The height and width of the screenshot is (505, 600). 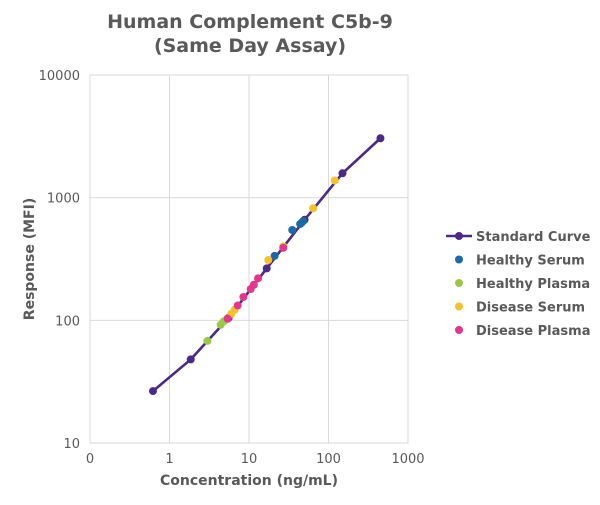 I want to click on y-axis-title: Response (MFI), so click(x=30, y=259).